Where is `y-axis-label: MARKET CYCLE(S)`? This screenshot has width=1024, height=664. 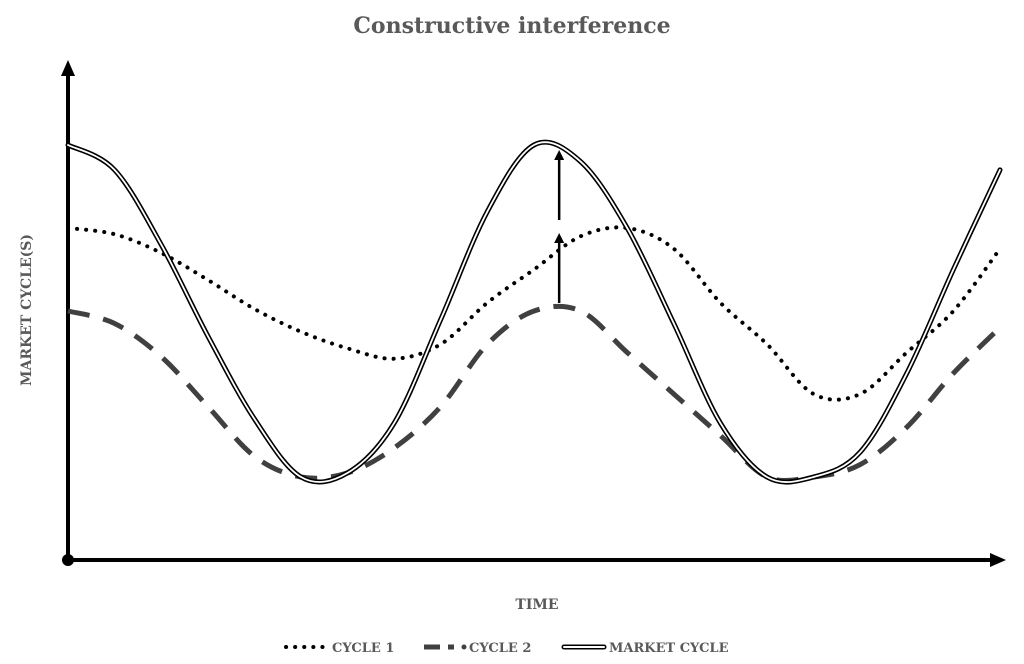 y-axis-label: MARKET CYCLE(S) is located at coordinates (27, 310).